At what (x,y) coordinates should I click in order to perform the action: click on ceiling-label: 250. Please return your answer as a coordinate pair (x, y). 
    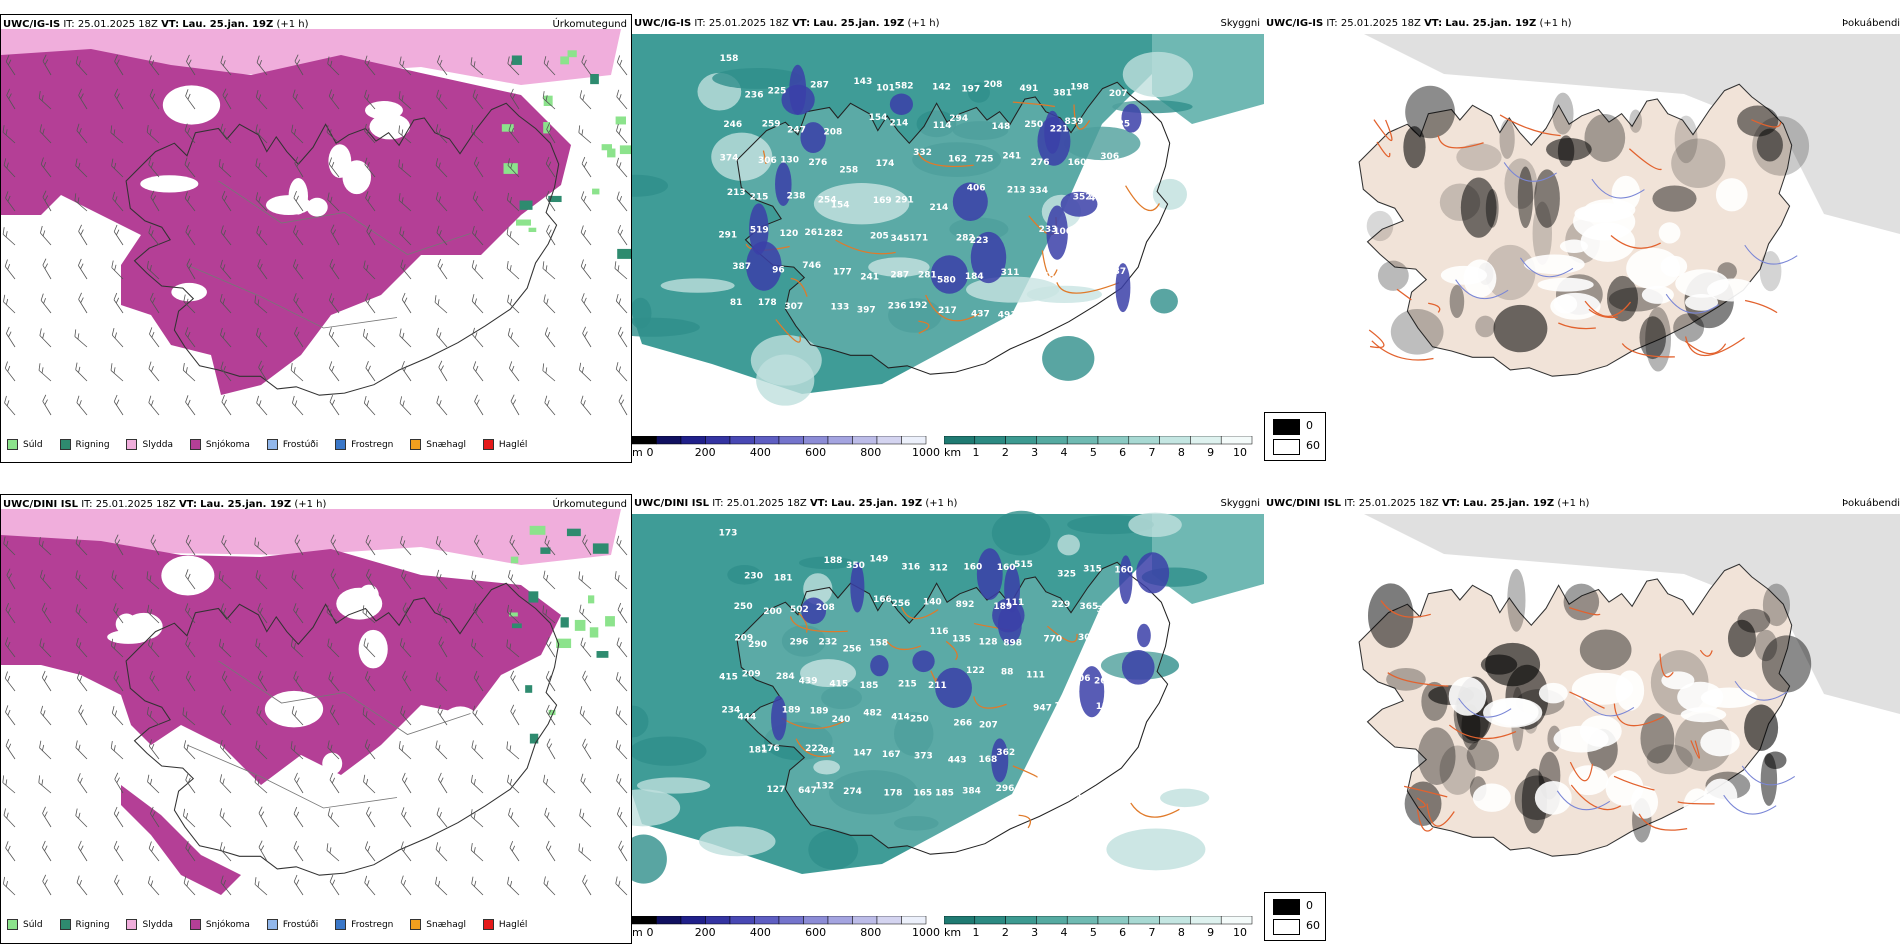
    Looking at the image, I should click on (919, 720).